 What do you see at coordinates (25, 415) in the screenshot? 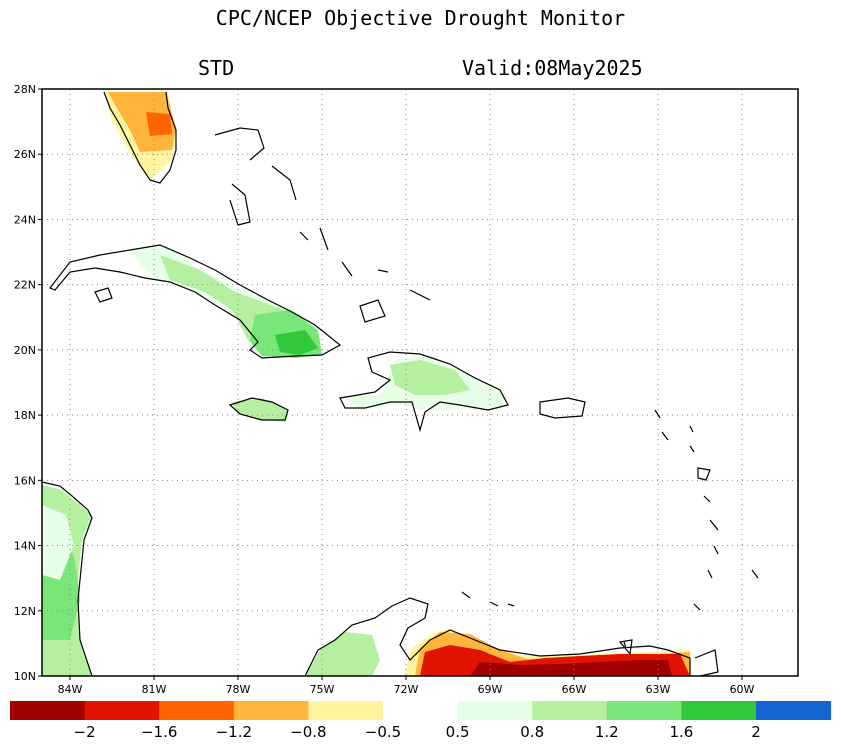
I see `lat-label: 18N` at bounding box center [25, 415].